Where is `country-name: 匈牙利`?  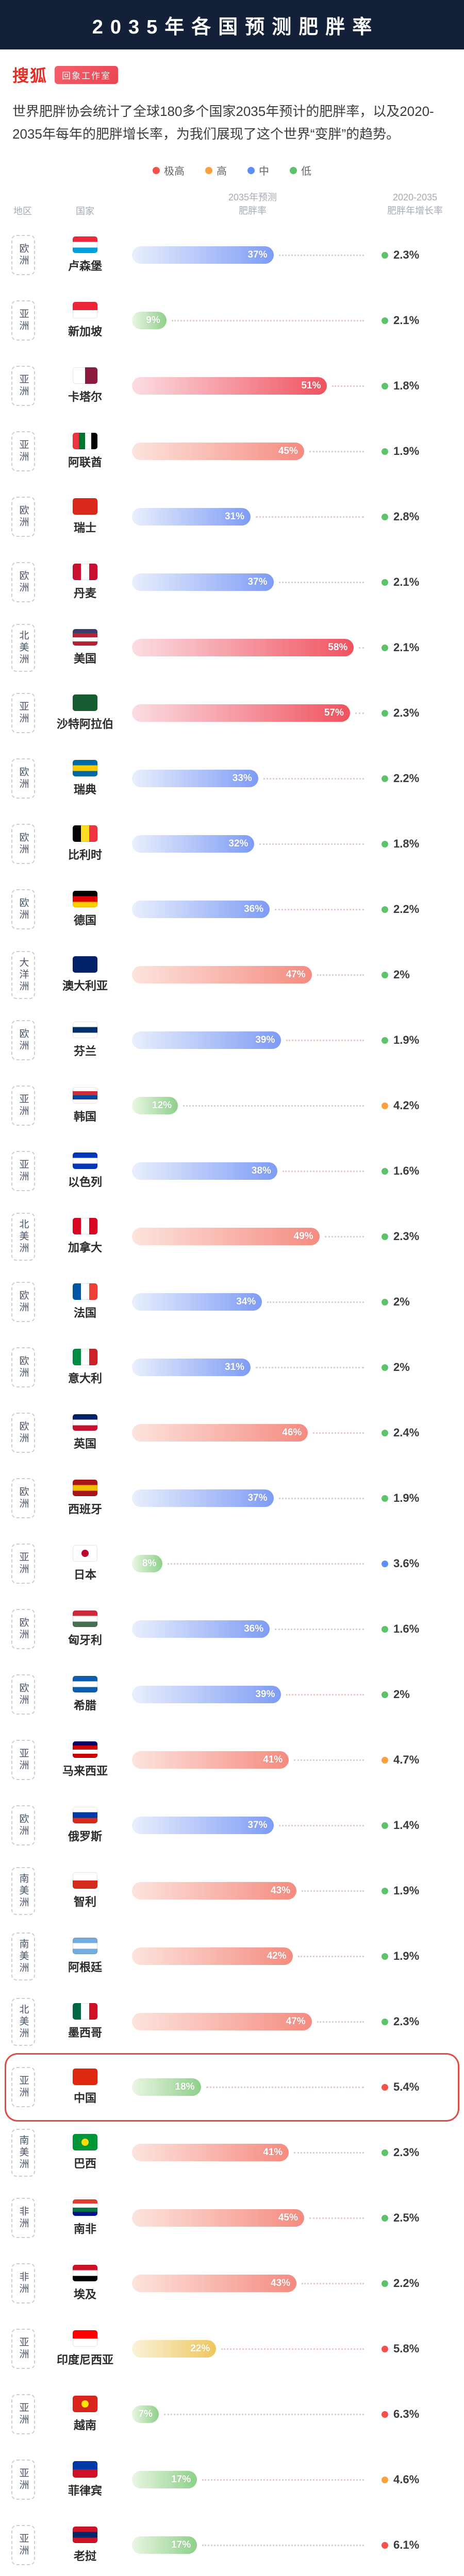 country-name: 匈牙利 is located at coordinates (85, 1640).